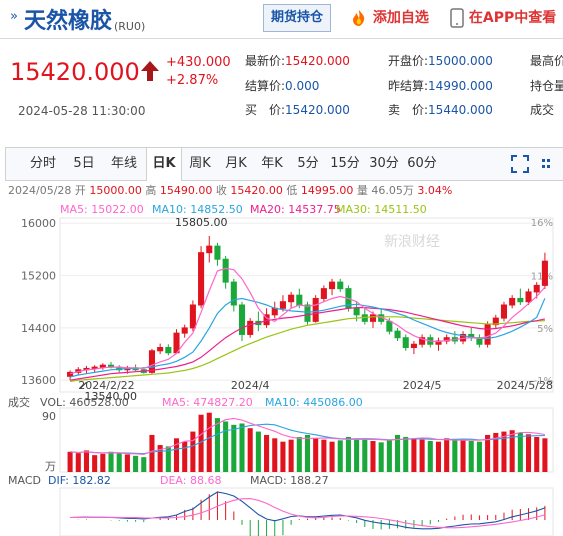 This screenshot has width=563, height=536. I want to click on dif-line, so click(308, 510).